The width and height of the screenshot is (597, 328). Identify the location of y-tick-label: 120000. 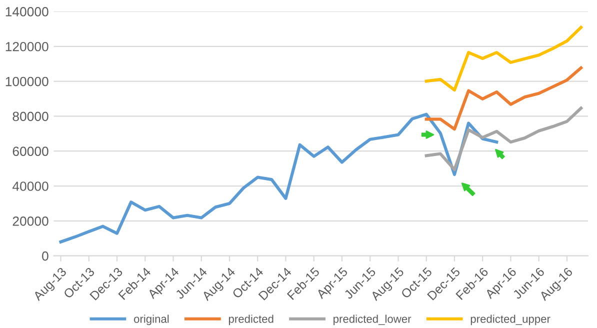
(27, 47).